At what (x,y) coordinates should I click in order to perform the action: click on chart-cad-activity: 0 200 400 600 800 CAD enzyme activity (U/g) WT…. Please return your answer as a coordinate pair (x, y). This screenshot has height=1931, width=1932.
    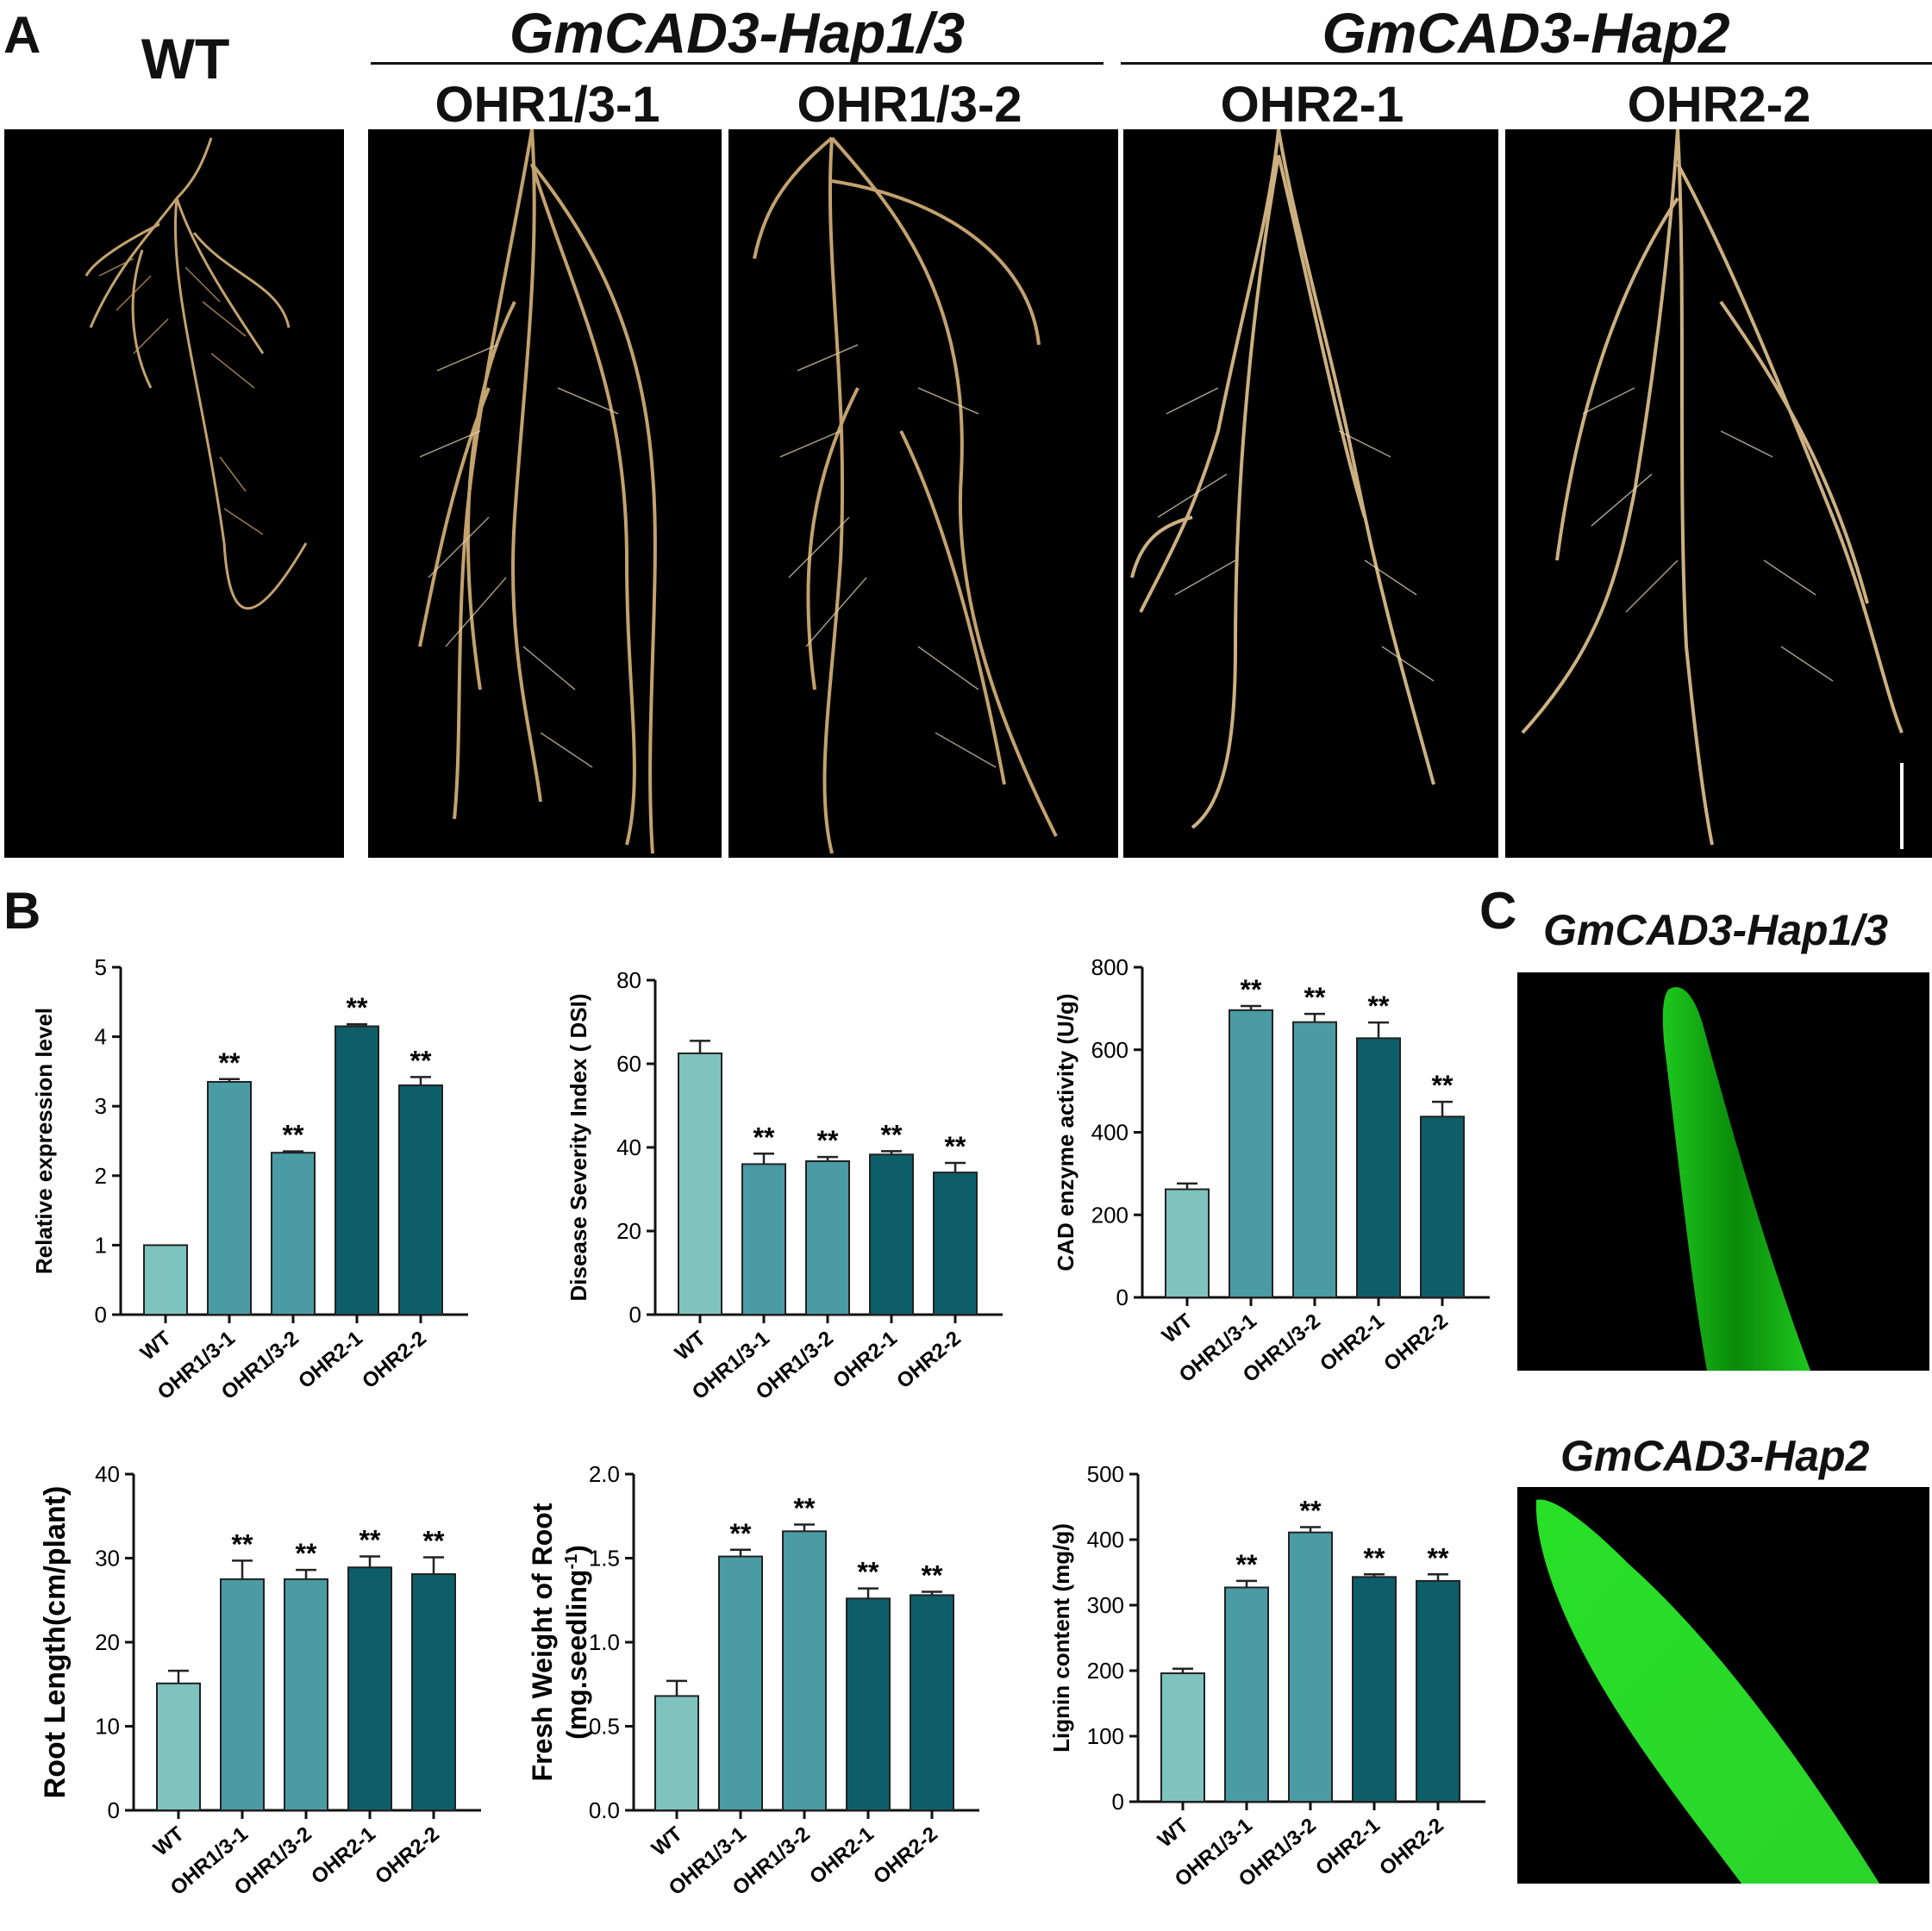
    Looking at the image, I should click on (1271, 1171).